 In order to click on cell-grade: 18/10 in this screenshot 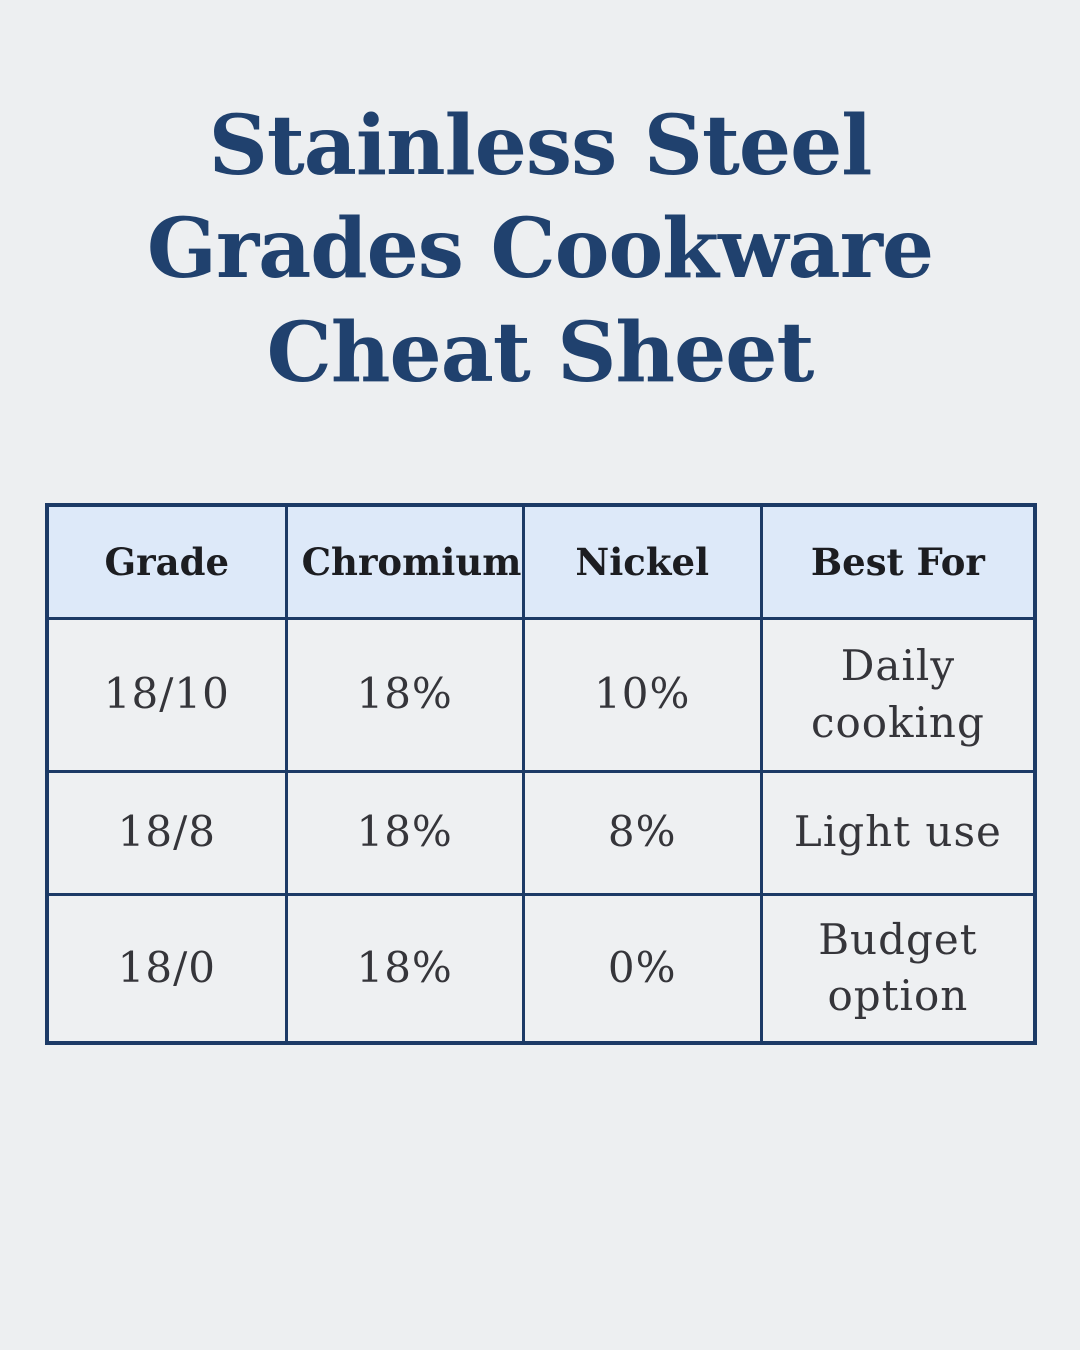, I will do `click(166, 694)`.